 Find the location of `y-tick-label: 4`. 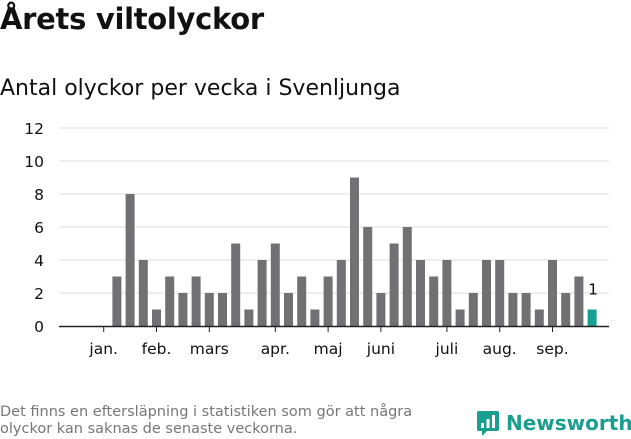

y-tick-label: 4 is located at coordinates (39, 261).